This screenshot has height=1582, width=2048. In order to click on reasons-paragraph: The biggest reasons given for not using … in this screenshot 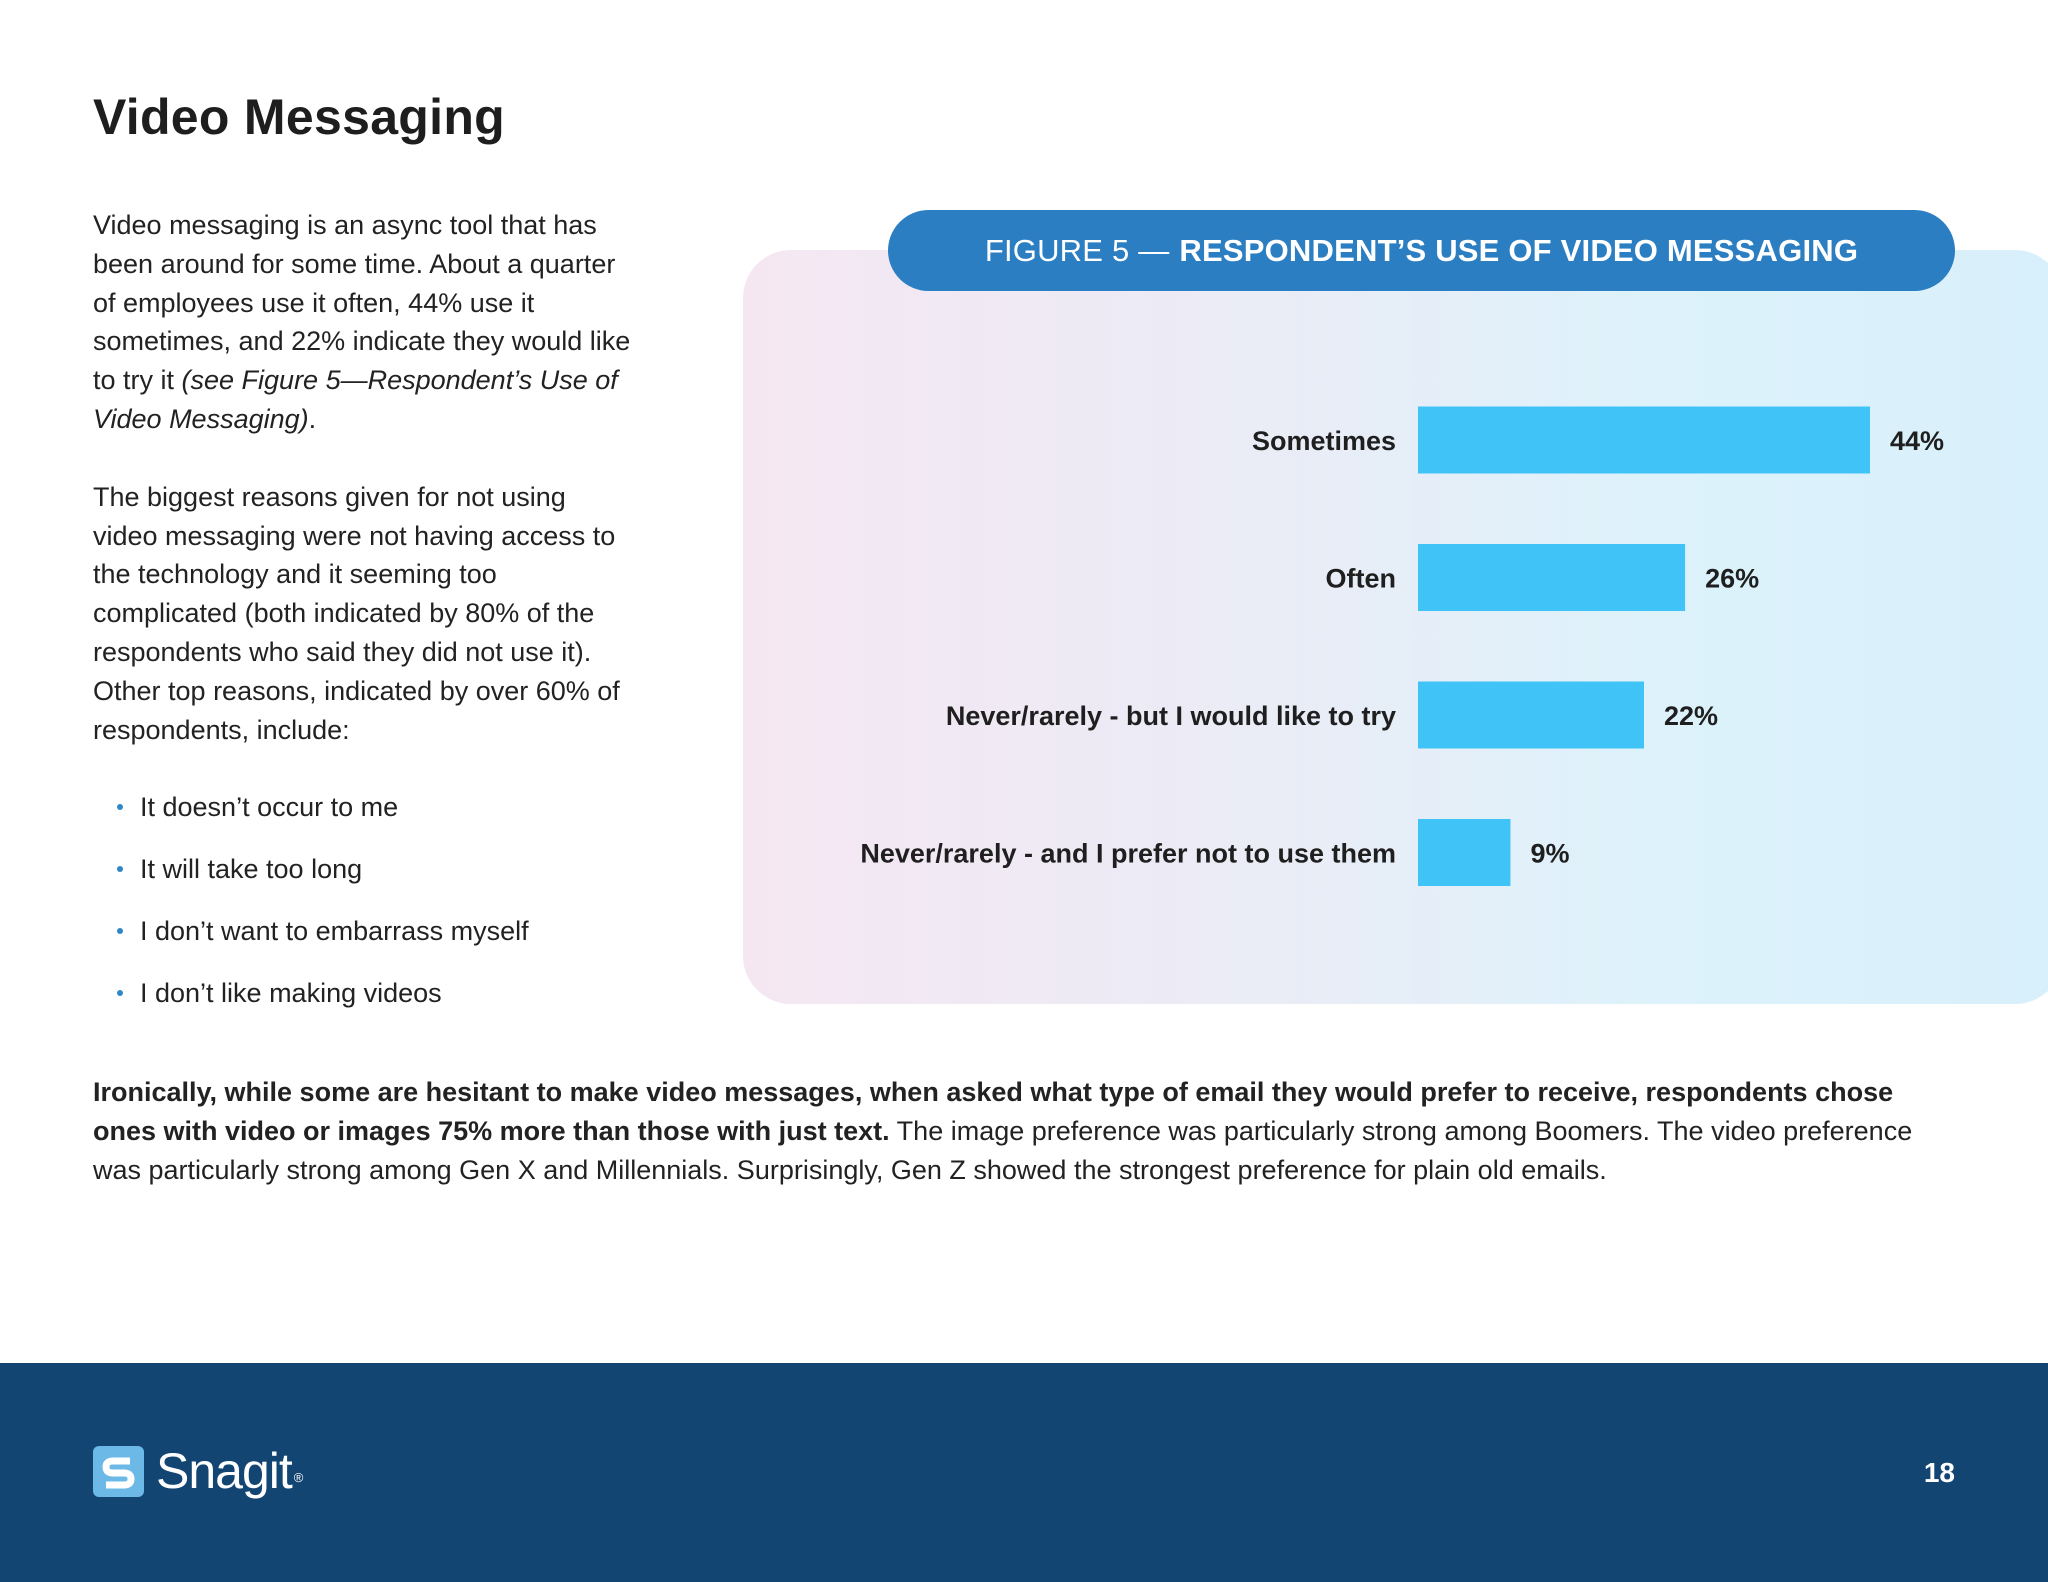, I will do `click(356, 613)`.